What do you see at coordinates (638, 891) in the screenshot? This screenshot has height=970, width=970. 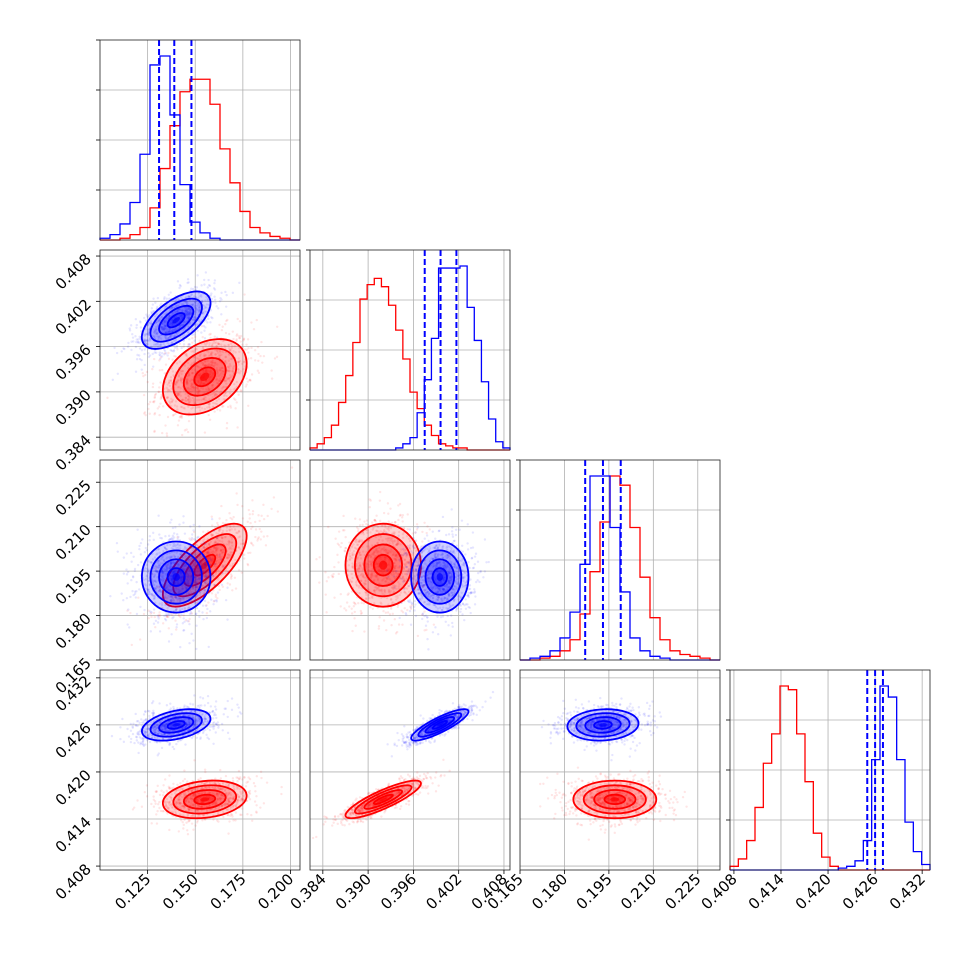 I see `x-tick-label: 0.210` at bounding box center [638, 891].